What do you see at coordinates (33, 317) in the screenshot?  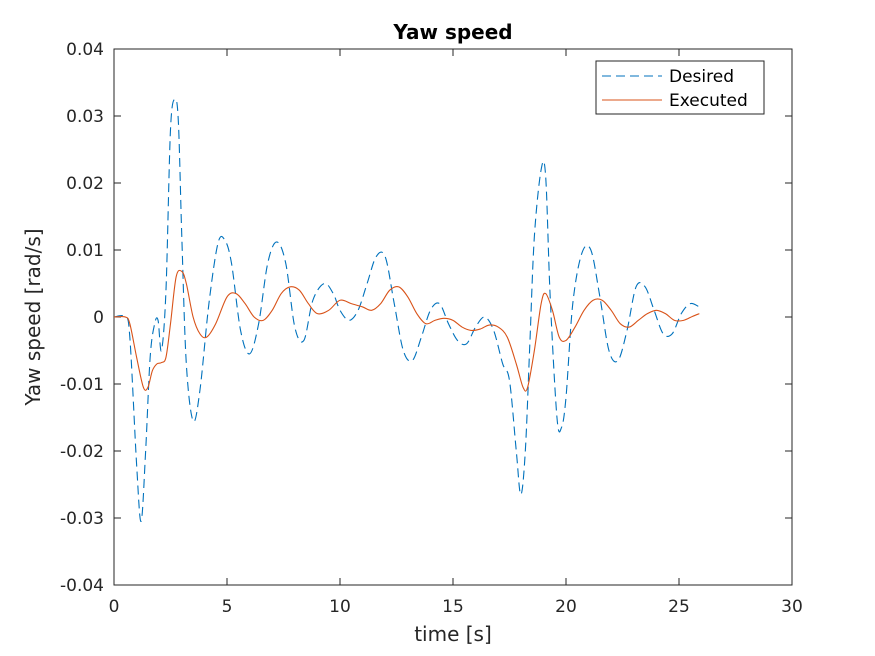 I see `y-axis-label: Yaw speed [rad/s]` at bounding box center [33, 317].